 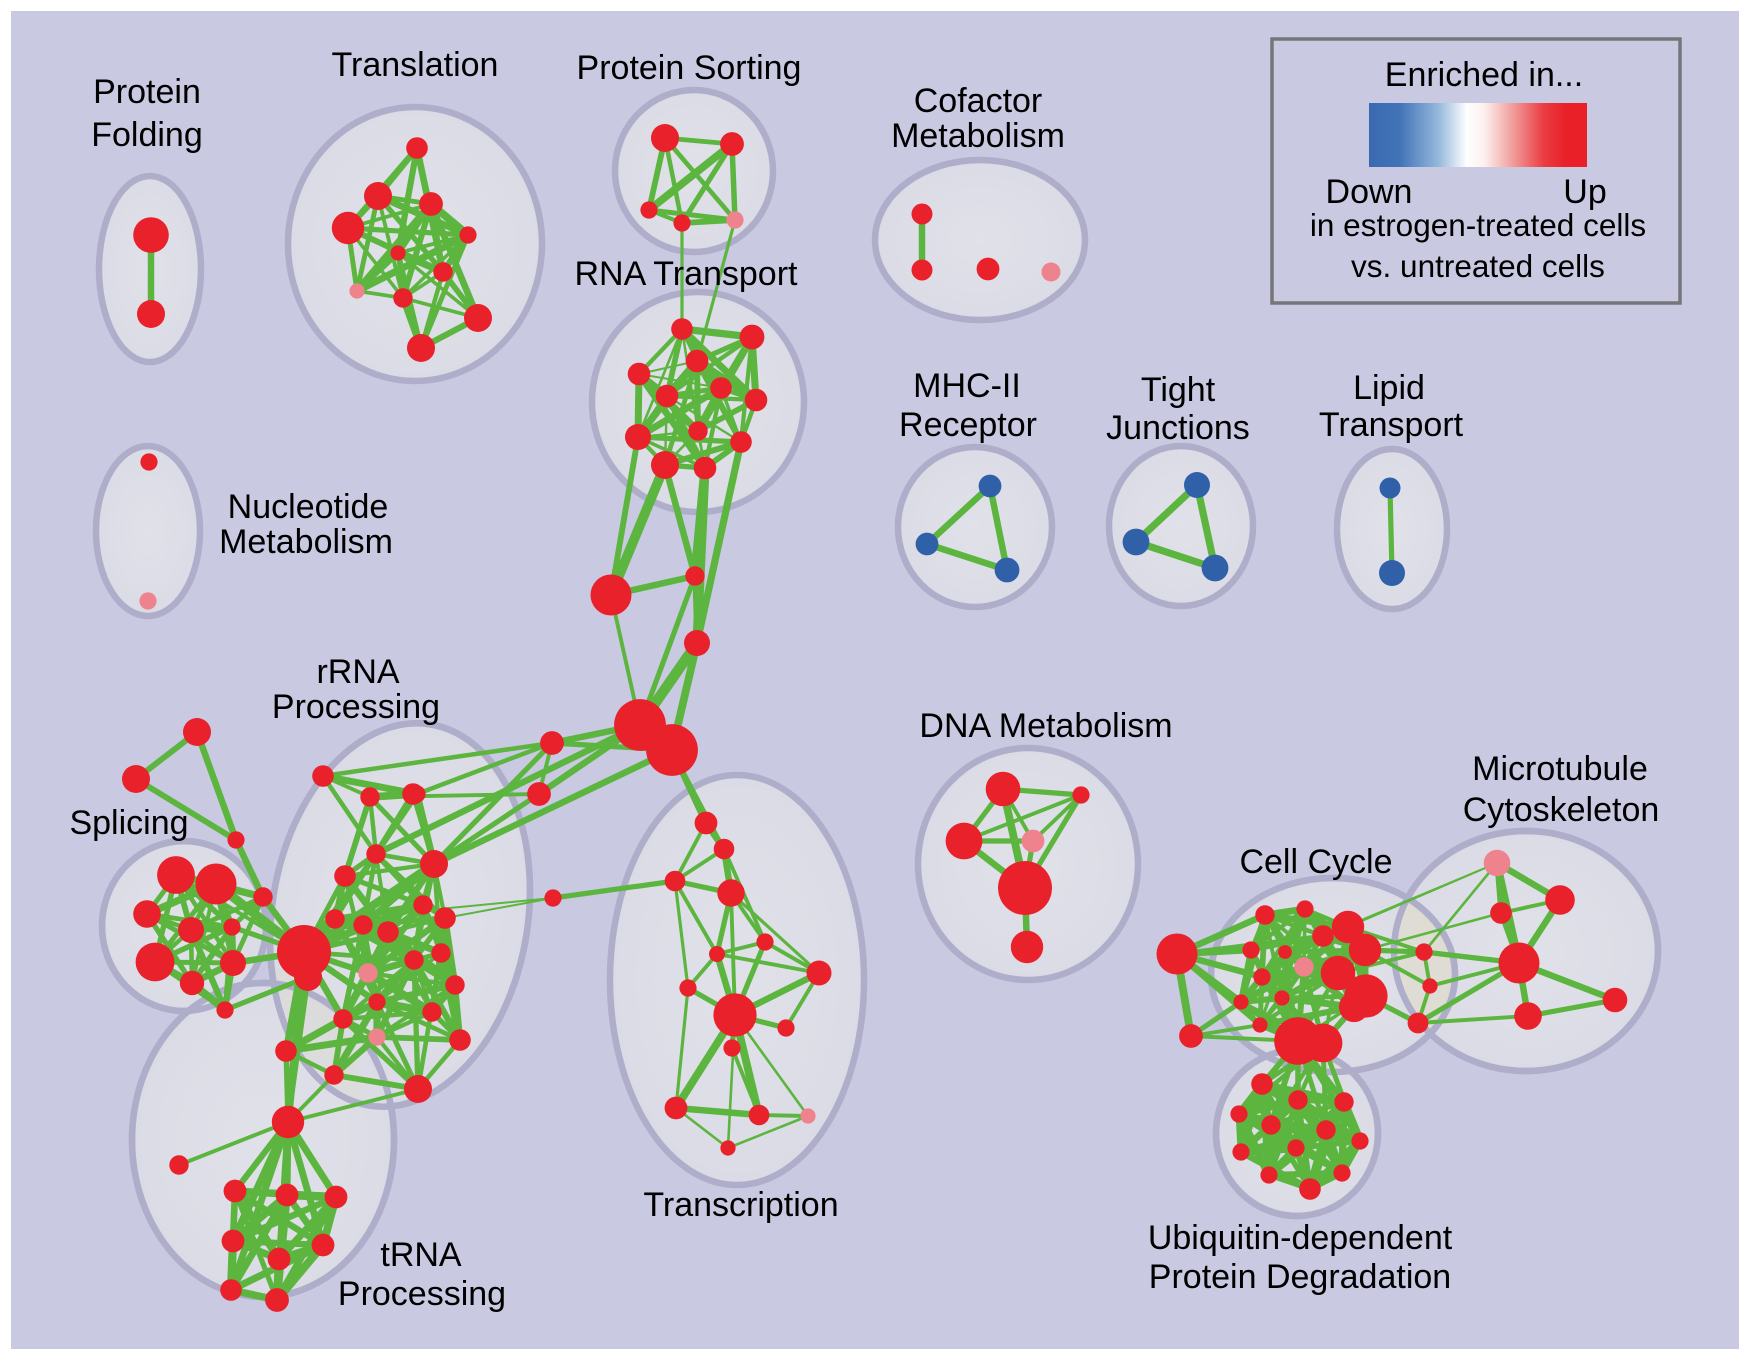 What do you see at coordinates (1584, 192) in the screenshot?
I see `svg-text: Up` at bounding box center [1584, 192].